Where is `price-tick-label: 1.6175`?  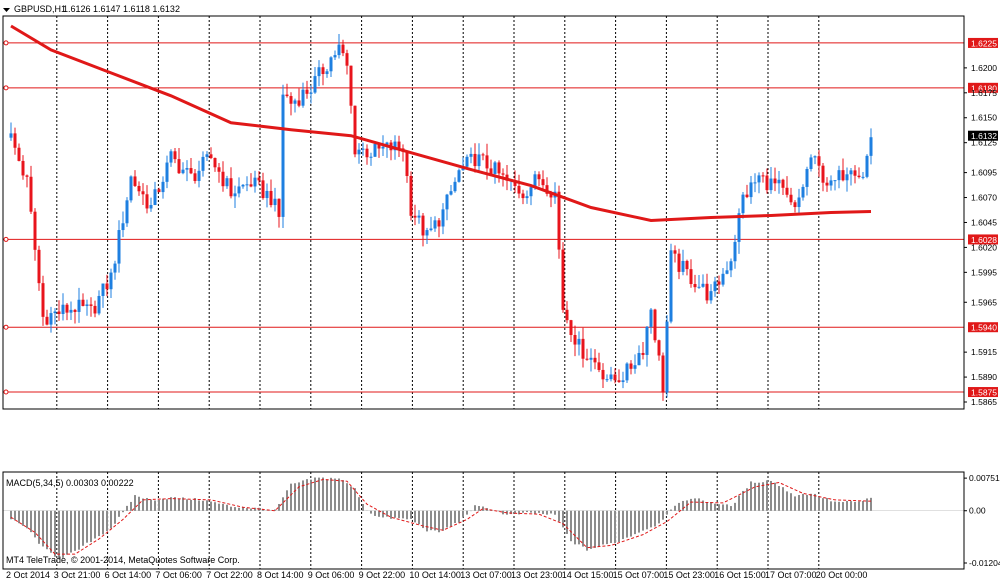 price-tick-label: 1.6175 is located at coordinates (984, 93).